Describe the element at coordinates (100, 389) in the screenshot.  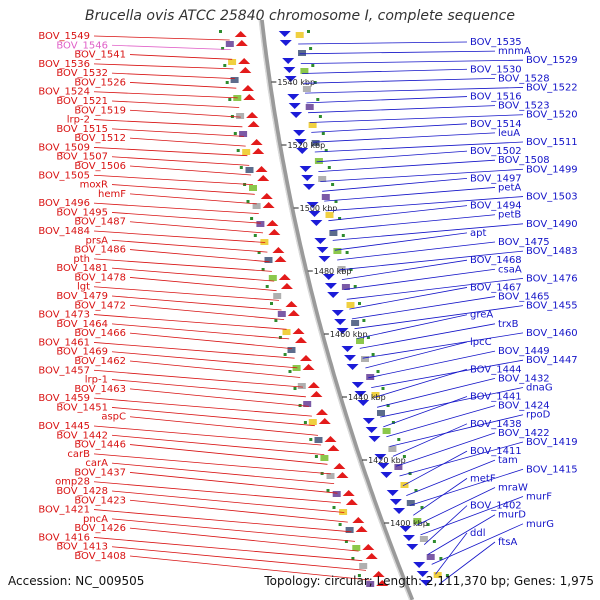
I see `gene-label-left: BOV_1463` at that location.